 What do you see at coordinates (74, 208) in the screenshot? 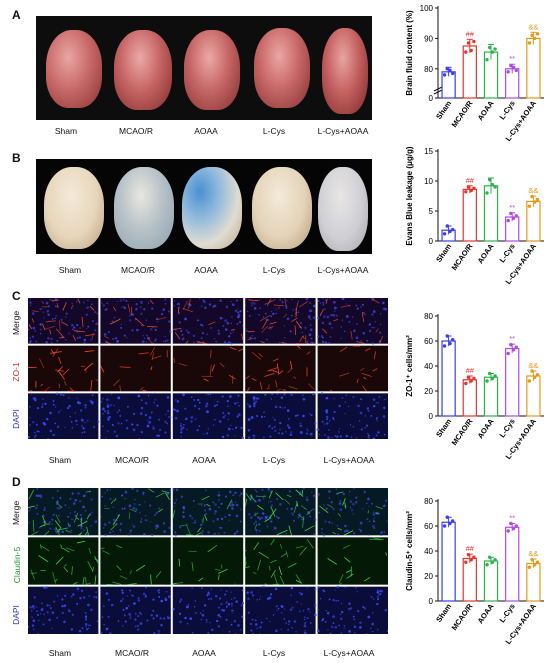
I see `brain-sham-b` at bounding box center [74, 208].